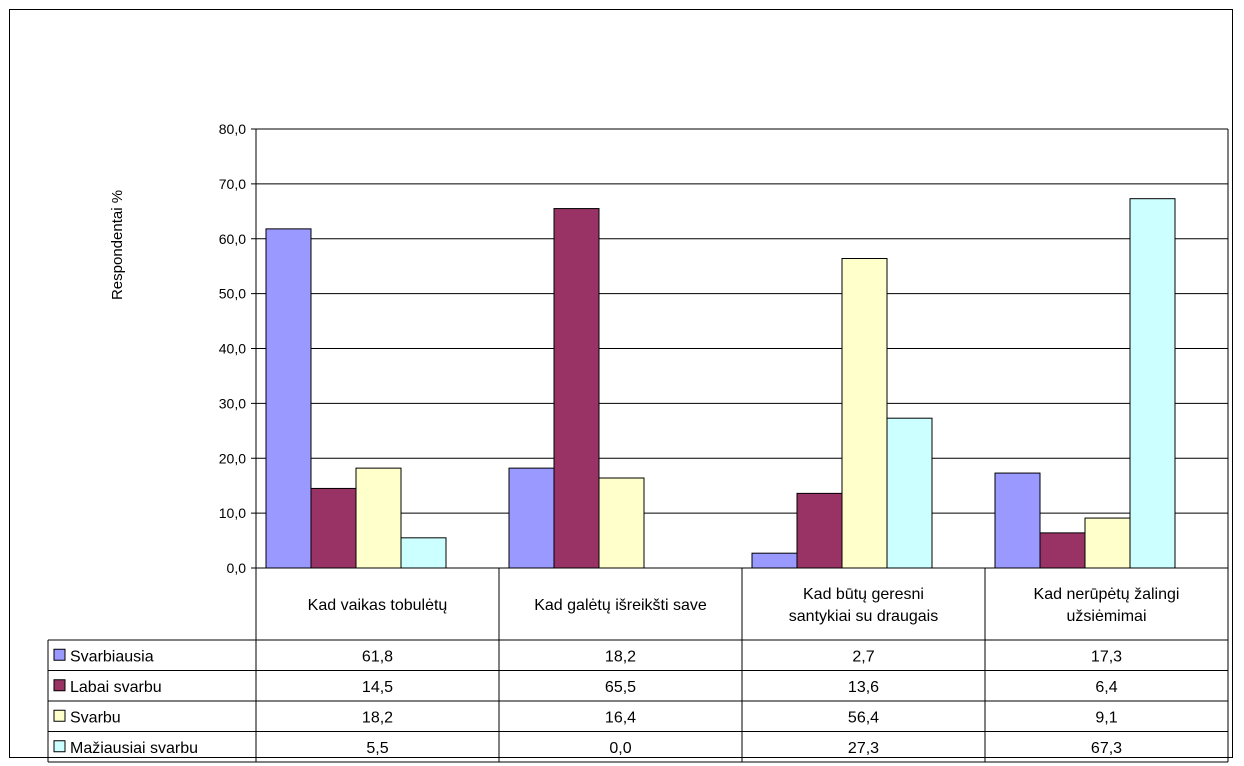 The height and width of the screenshot is (766, 1244). Describe the element at coordinates (232, 349) in the screenshot. I see `y-tick-label: 40,0` at that location.